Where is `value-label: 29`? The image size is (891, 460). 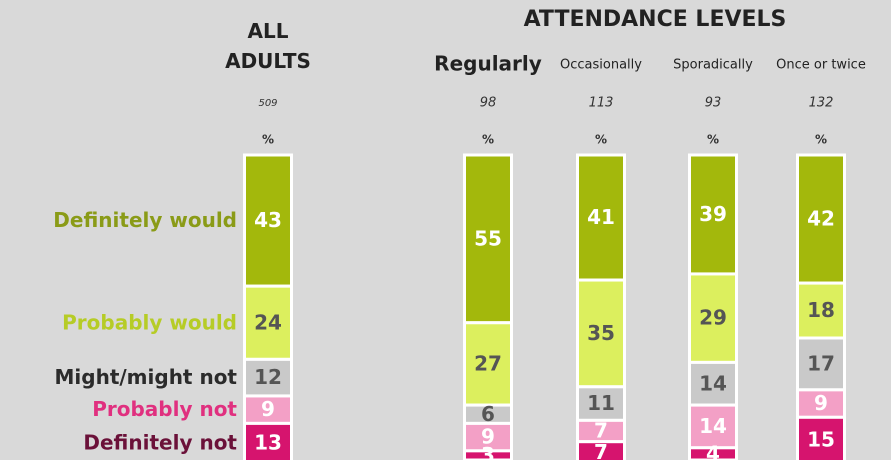
value-label: 29 is located at coordinates (713, 318).